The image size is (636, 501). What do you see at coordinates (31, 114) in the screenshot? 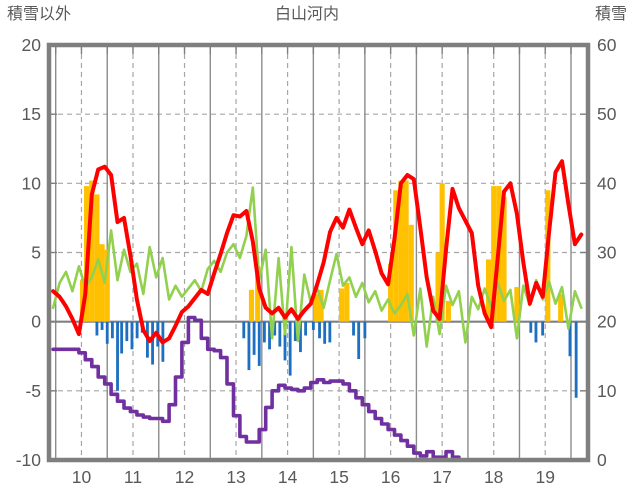
I see `left-axis-tick-label: 15` at bounding box center [31, 114].